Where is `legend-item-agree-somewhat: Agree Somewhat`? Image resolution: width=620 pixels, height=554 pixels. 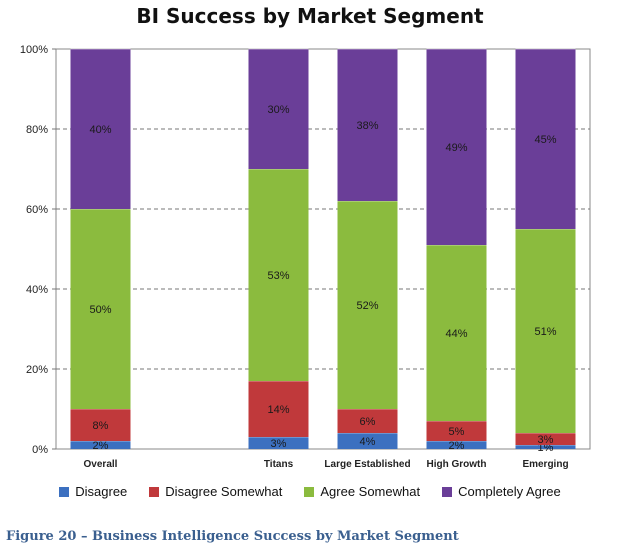 legend-item-agree-somewhat: Agree Somewhat is located at coordinates (362, 491).